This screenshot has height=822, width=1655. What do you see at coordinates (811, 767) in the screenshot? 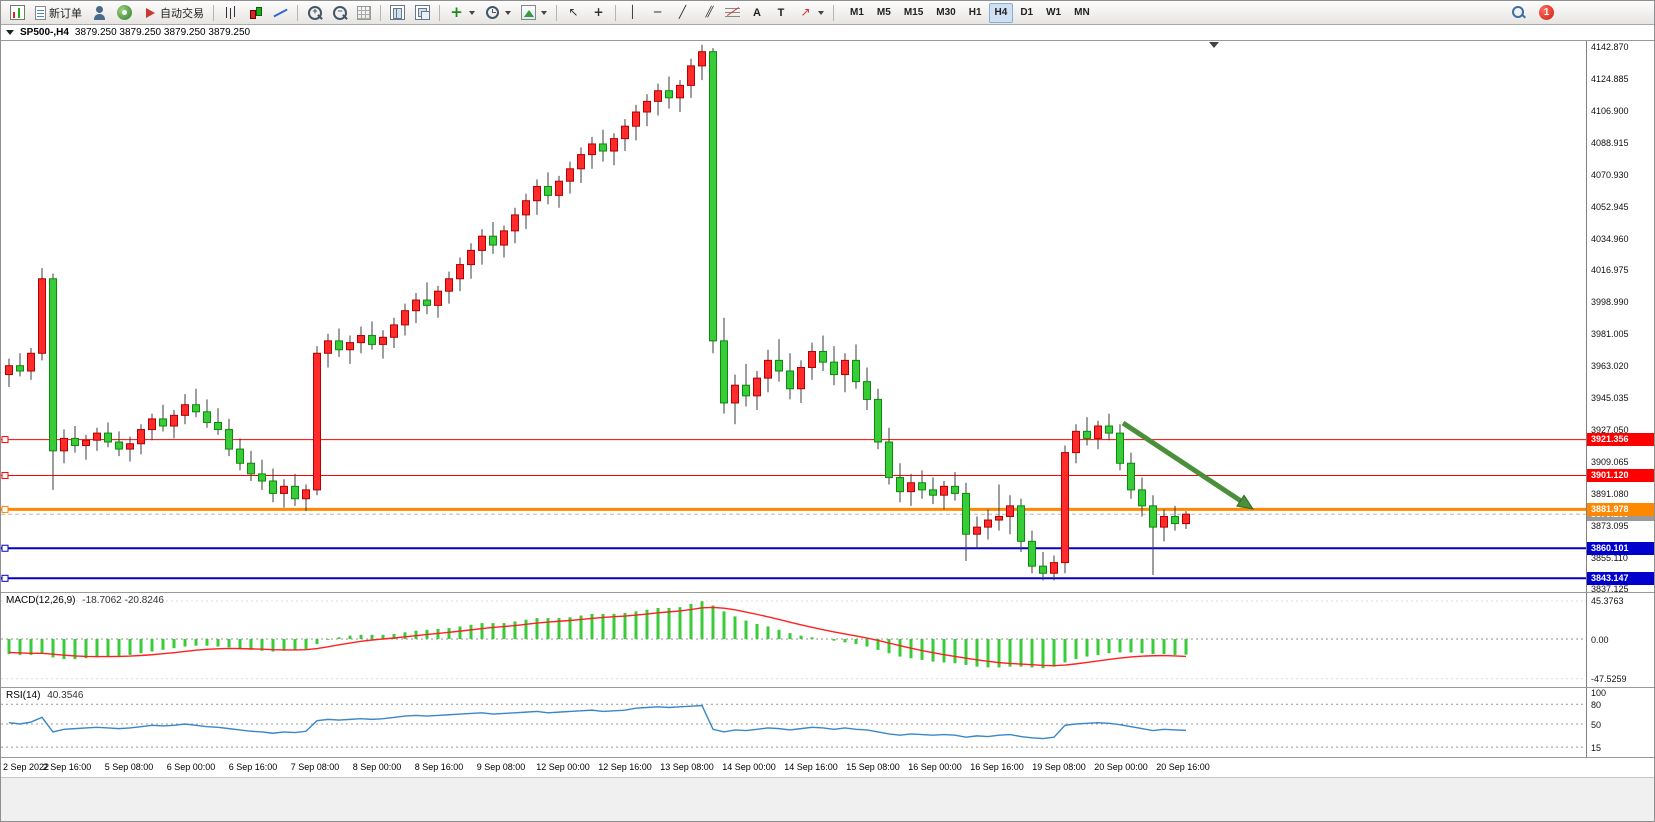
I see `time-tick: 14 Sep 16:00` at bounding box center [811, 767].